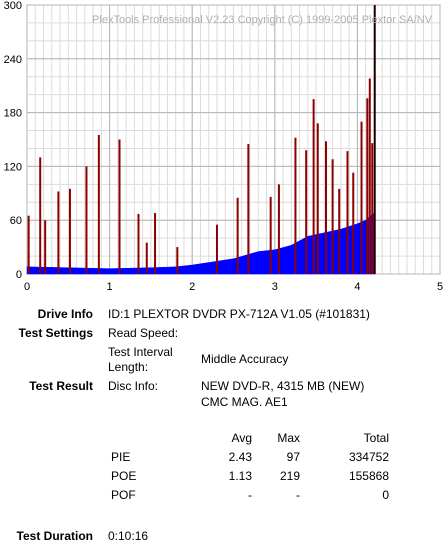 This screenshot has width=445, height=543. I want to click on stats-row-total: 155868, so click(368, 476).